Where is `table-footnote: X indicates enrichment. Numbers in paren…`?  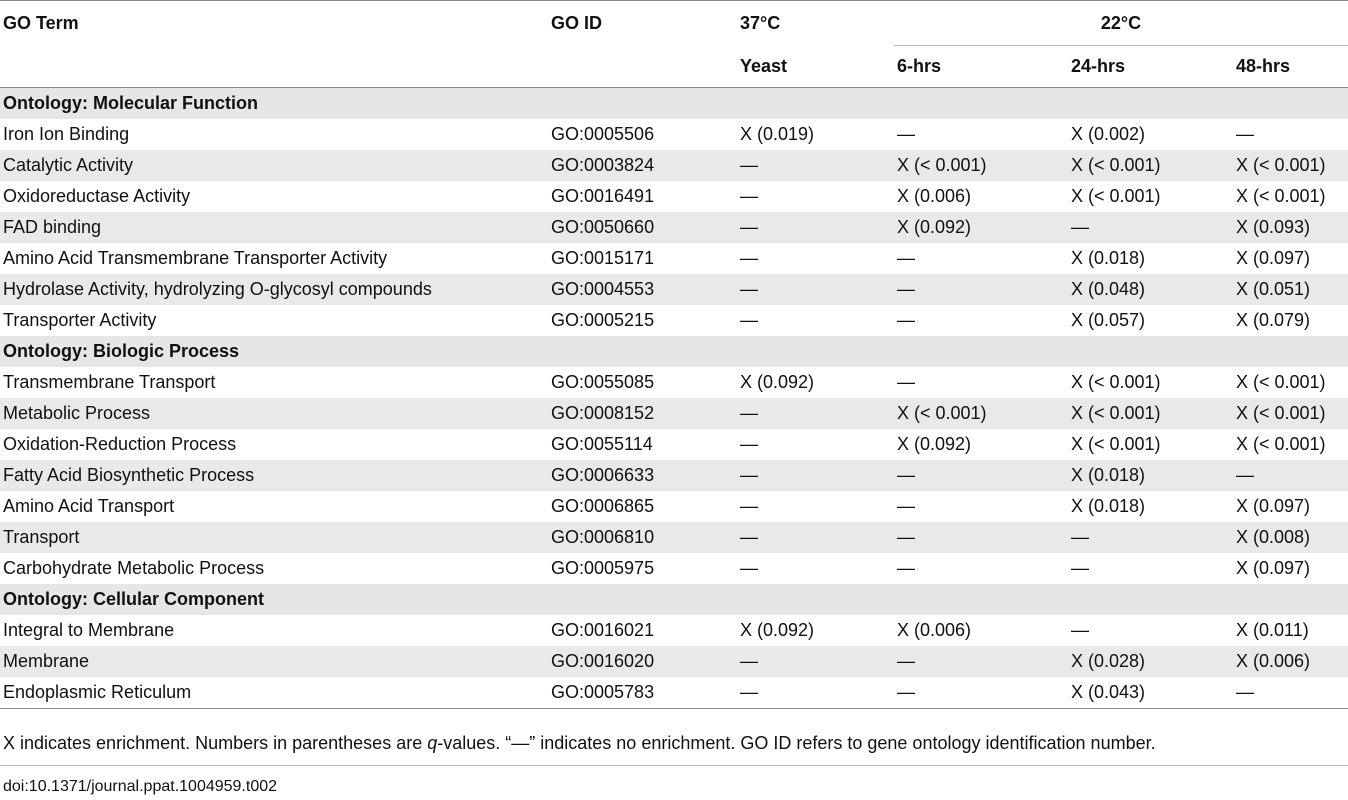 table-footnote: X indicates enrichment. Numbers in paren… is located at coordinates (579, 743).